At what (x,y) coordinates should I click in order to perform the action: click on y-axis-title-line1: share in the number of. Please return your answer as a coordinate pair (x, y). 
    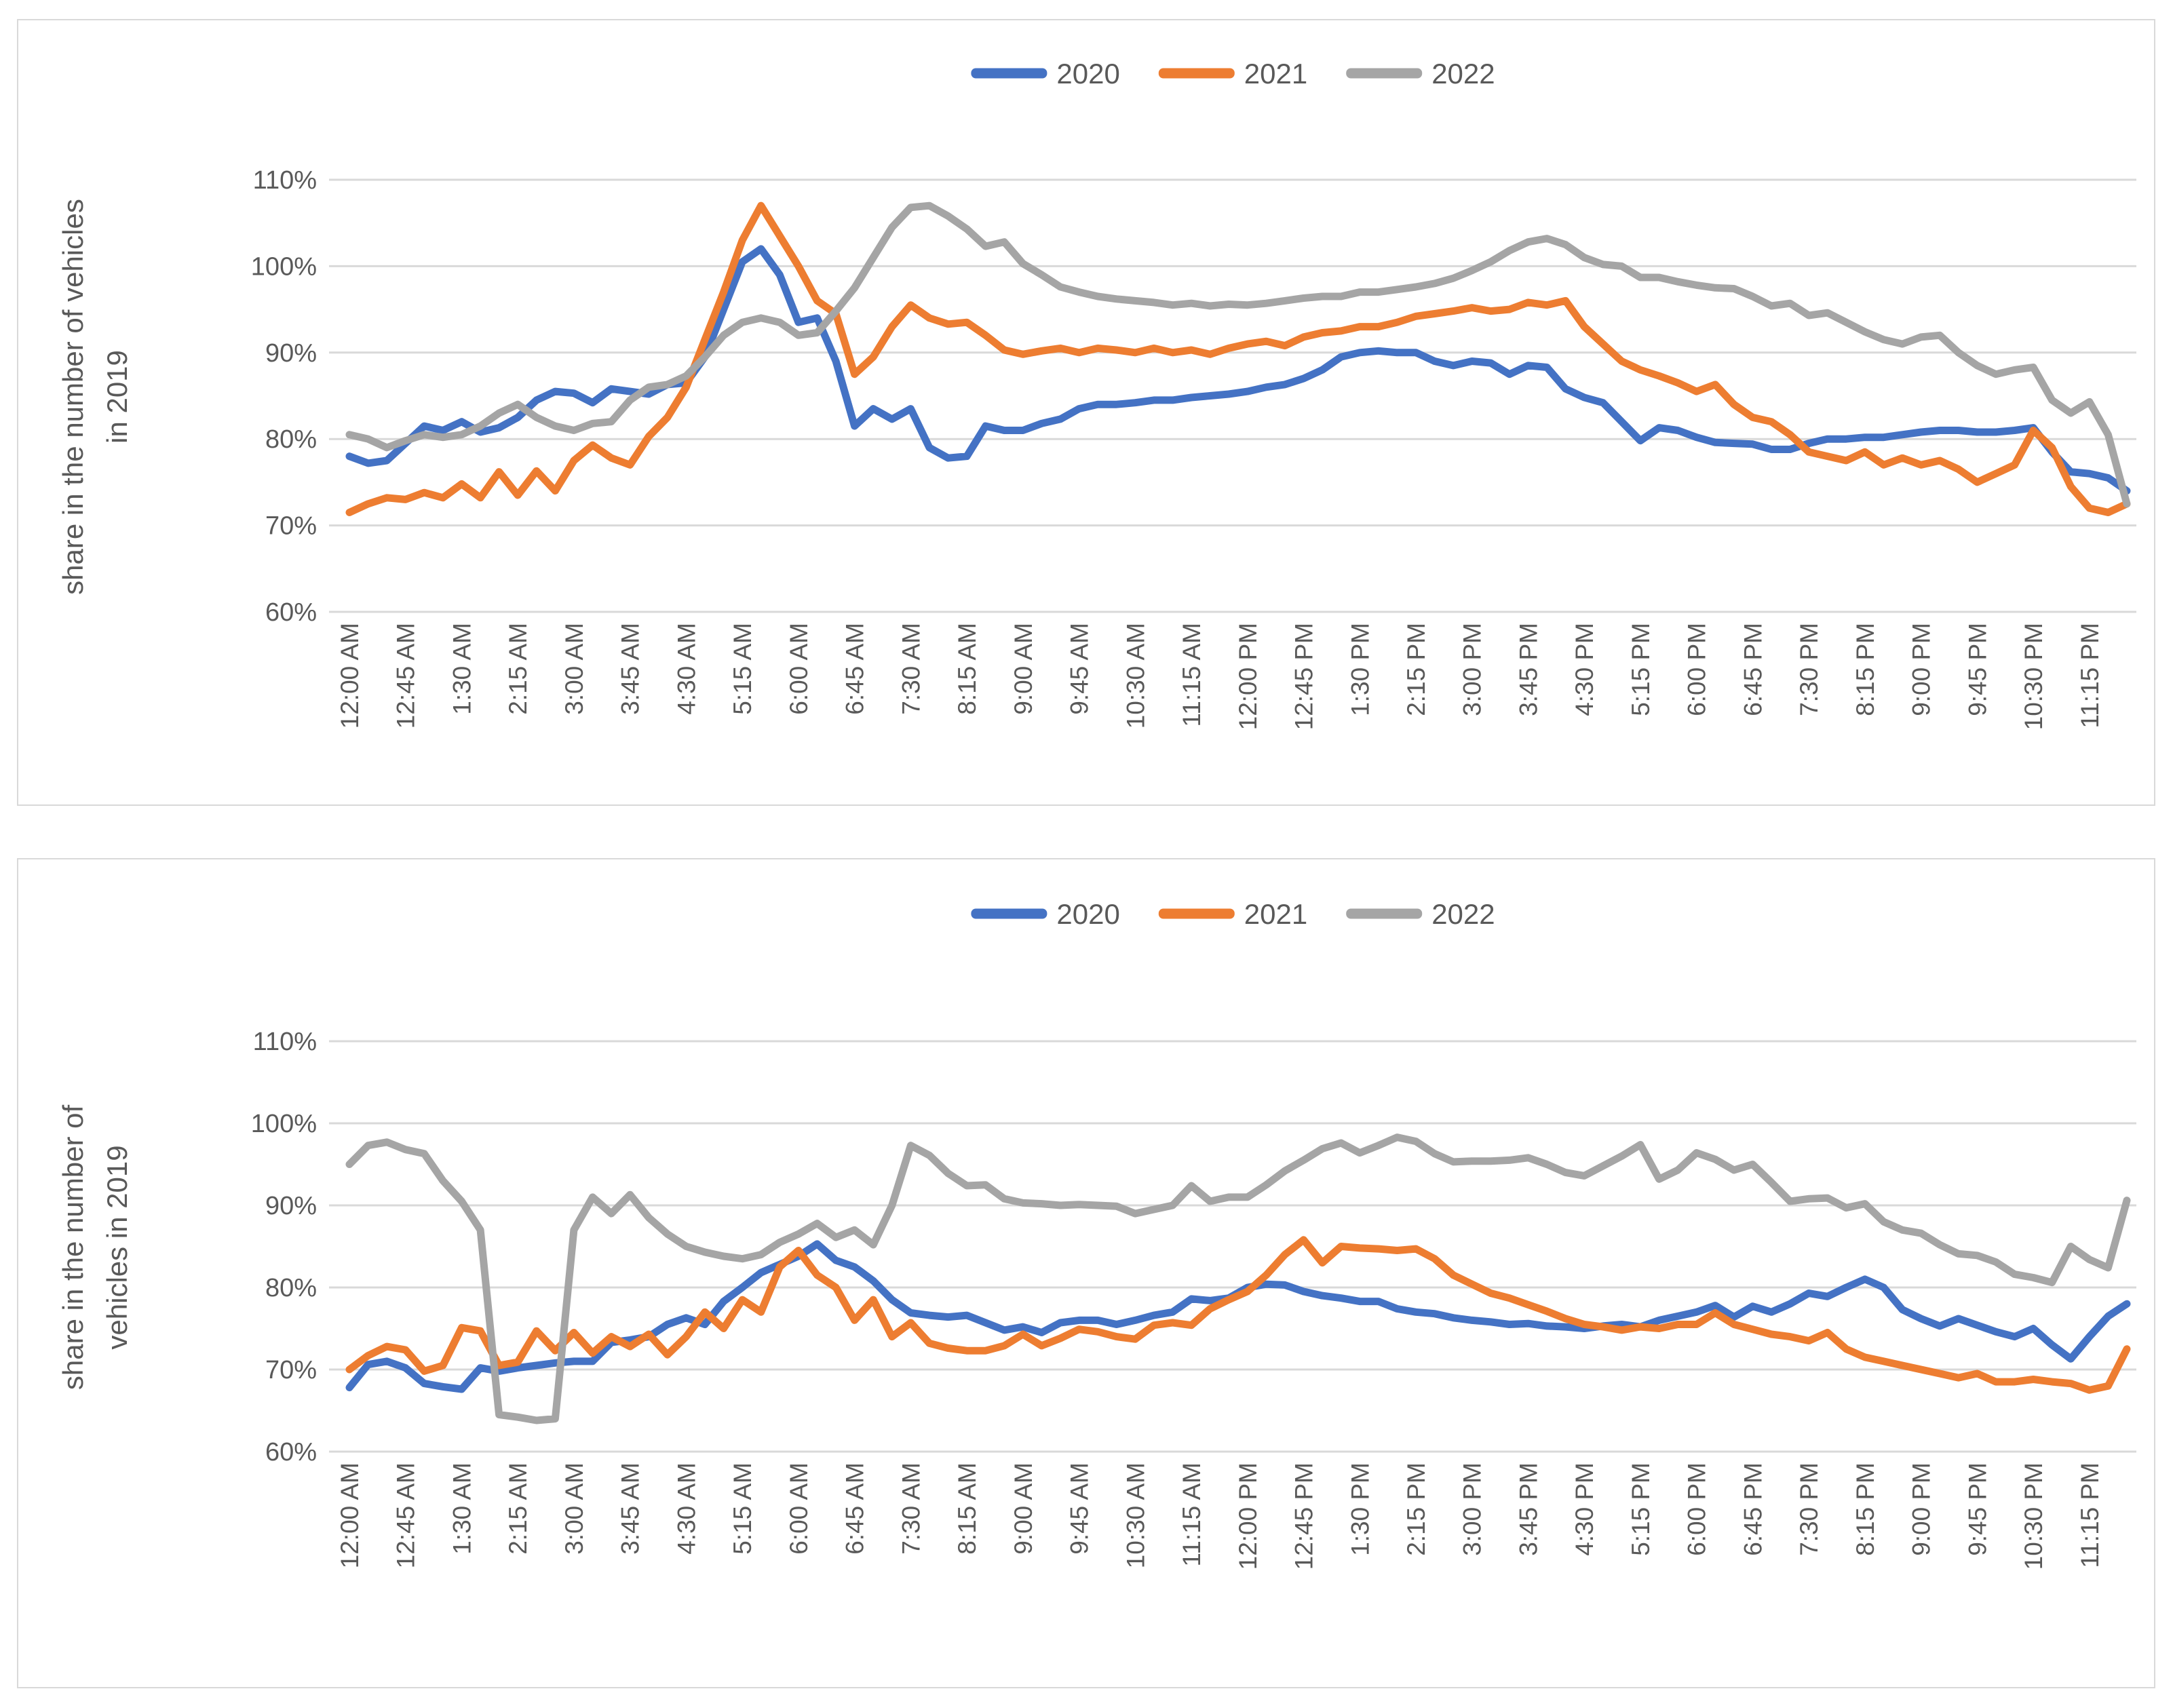
    Looking at the image, I should click on (73, 1248).